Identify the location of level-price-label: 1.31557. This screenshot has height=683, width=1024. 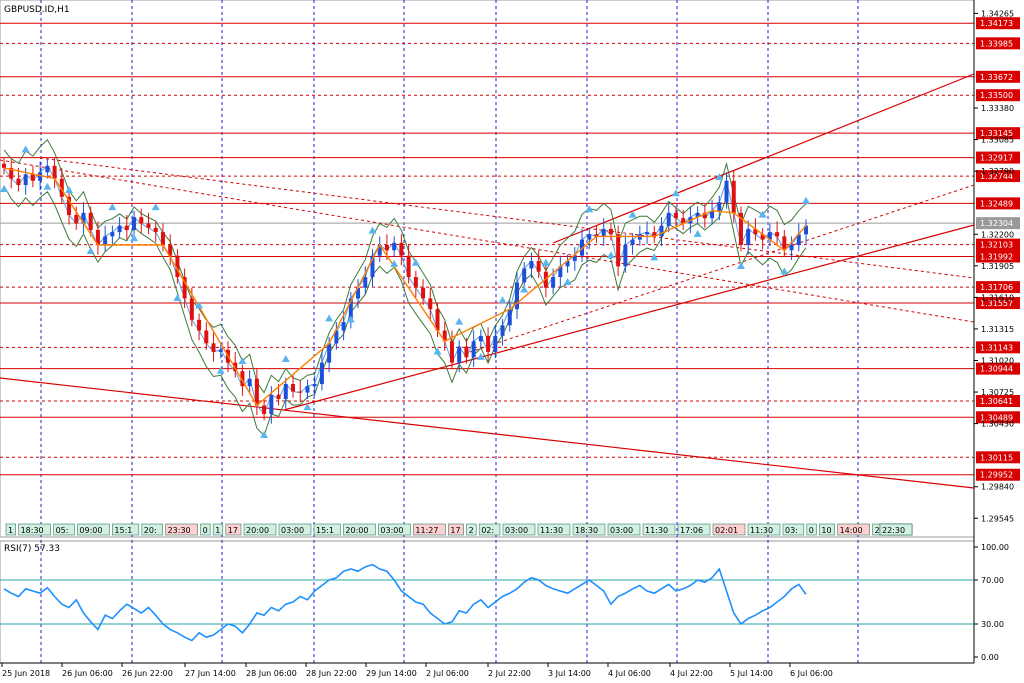
(996, 303).